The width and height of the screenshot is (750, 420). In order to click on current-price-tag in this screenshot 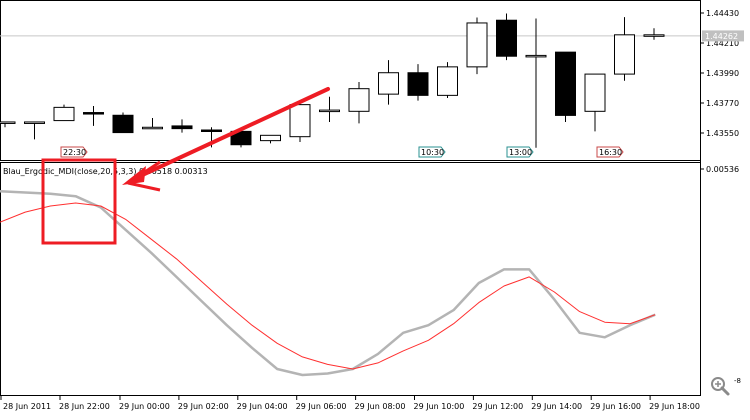, I will do `click(723, 36)`.